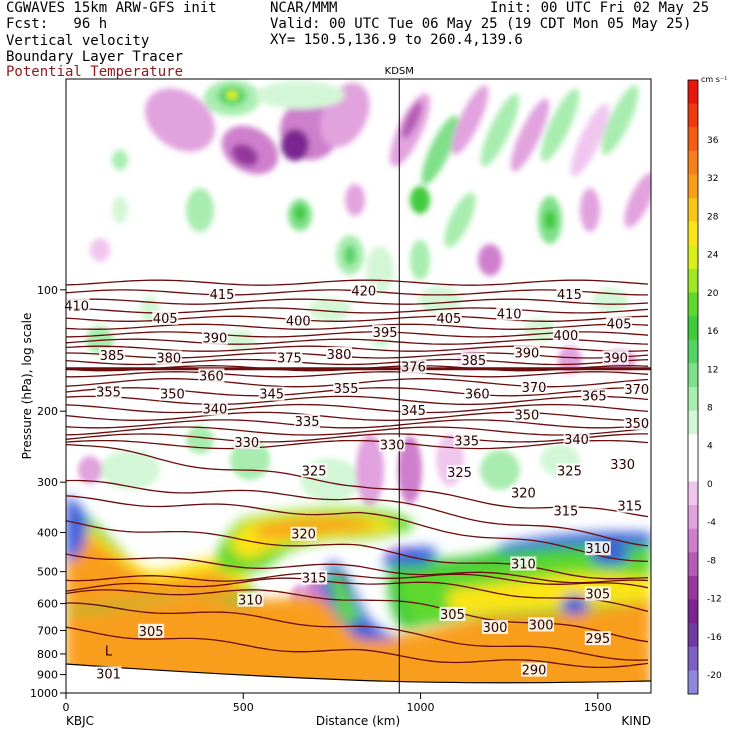 The image size is (740, 740). Describe the element at coordinates (711, 523) in the screenshot. I see `colorbar-tick-label: -4` at that location.